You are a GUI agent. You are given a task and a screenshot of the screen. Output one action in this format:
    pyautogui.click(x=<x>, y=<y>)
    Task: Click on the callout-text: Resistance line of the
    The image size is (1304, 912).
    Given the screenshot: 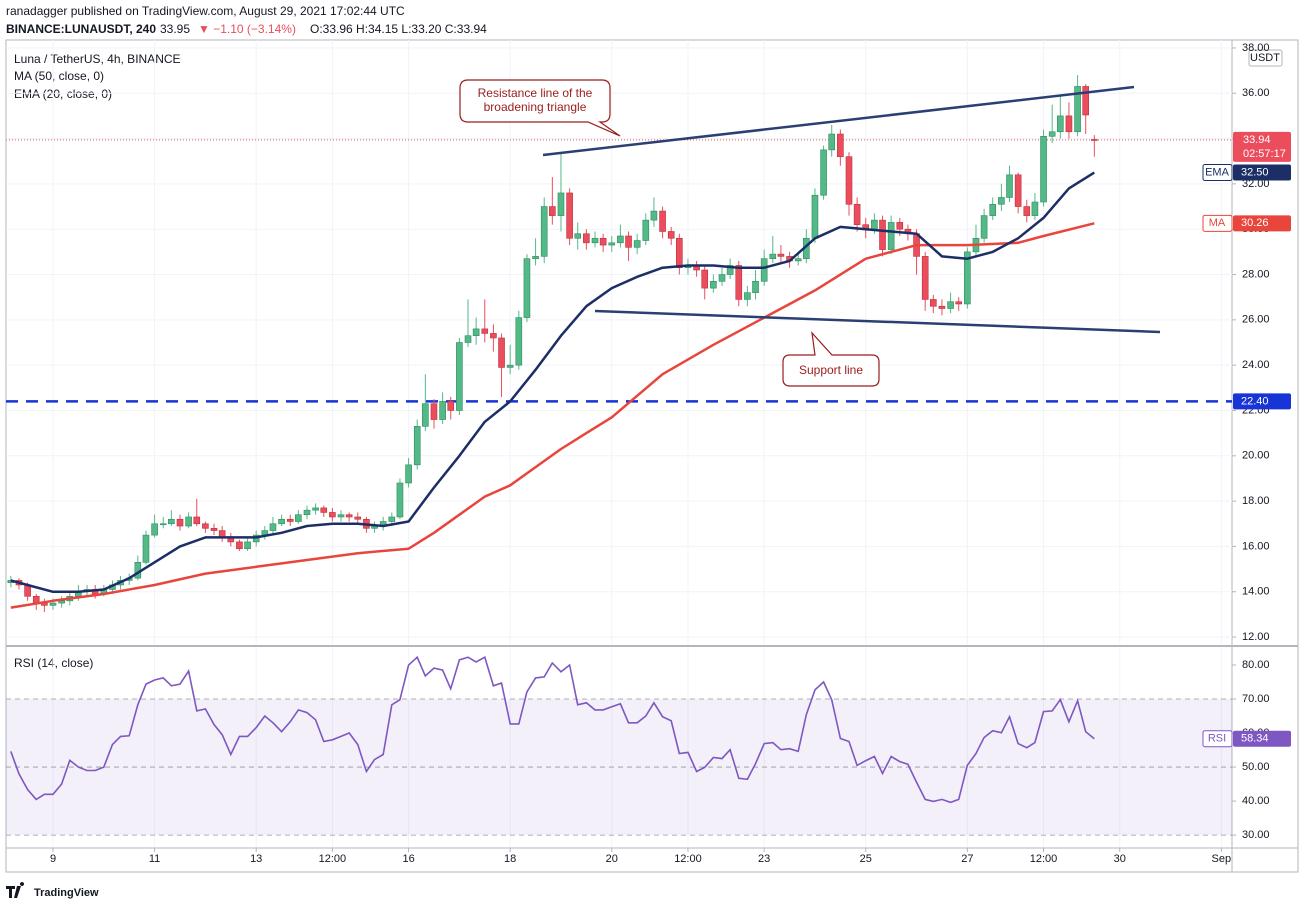 What is the action you would take?
    pyautogui.click(x=535, y=93)
    